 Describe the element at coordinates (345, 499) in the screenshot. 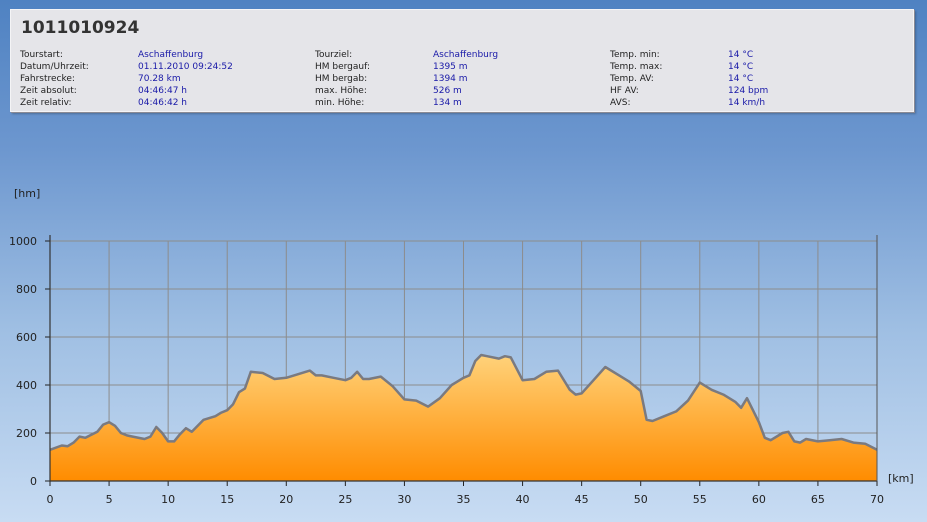

I see `x-tick-label: 25` at that location.